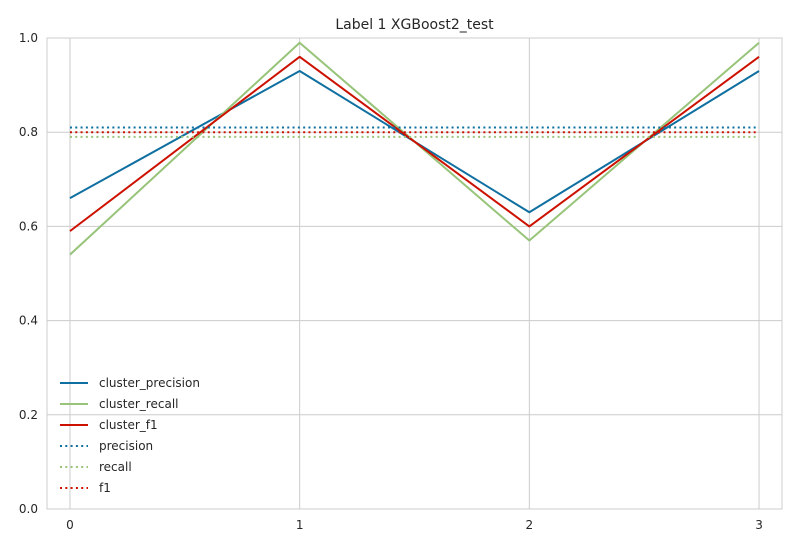 This screenshot has width=800, height=554. I want to click on legend-label: cluster_f1, so click(128, 425).